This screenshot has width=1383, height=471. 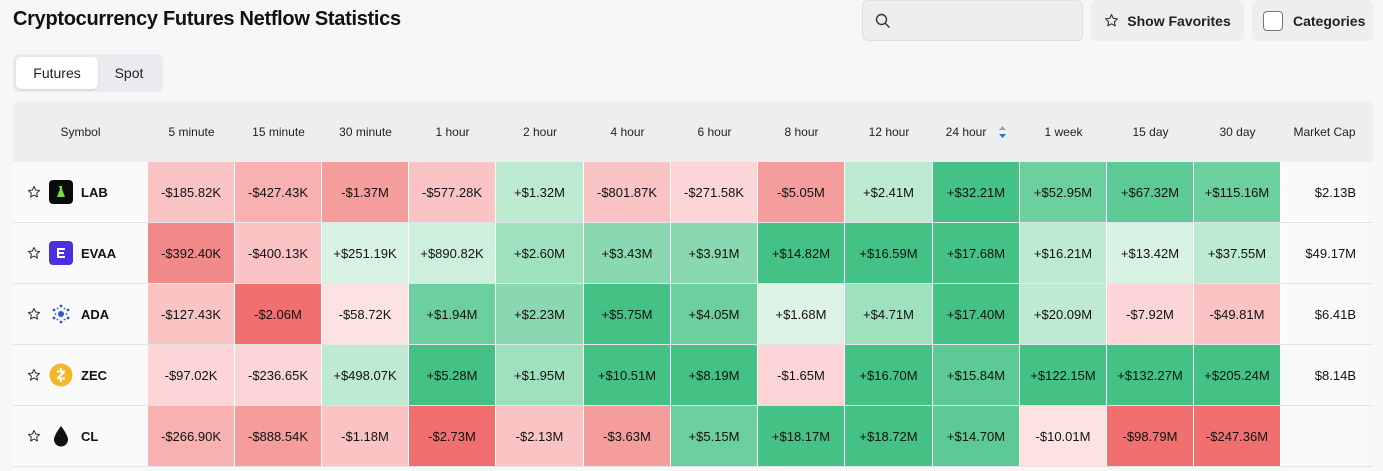 I want to click on market-cap-cell: $6.41B, so click(x=1324, y=314).